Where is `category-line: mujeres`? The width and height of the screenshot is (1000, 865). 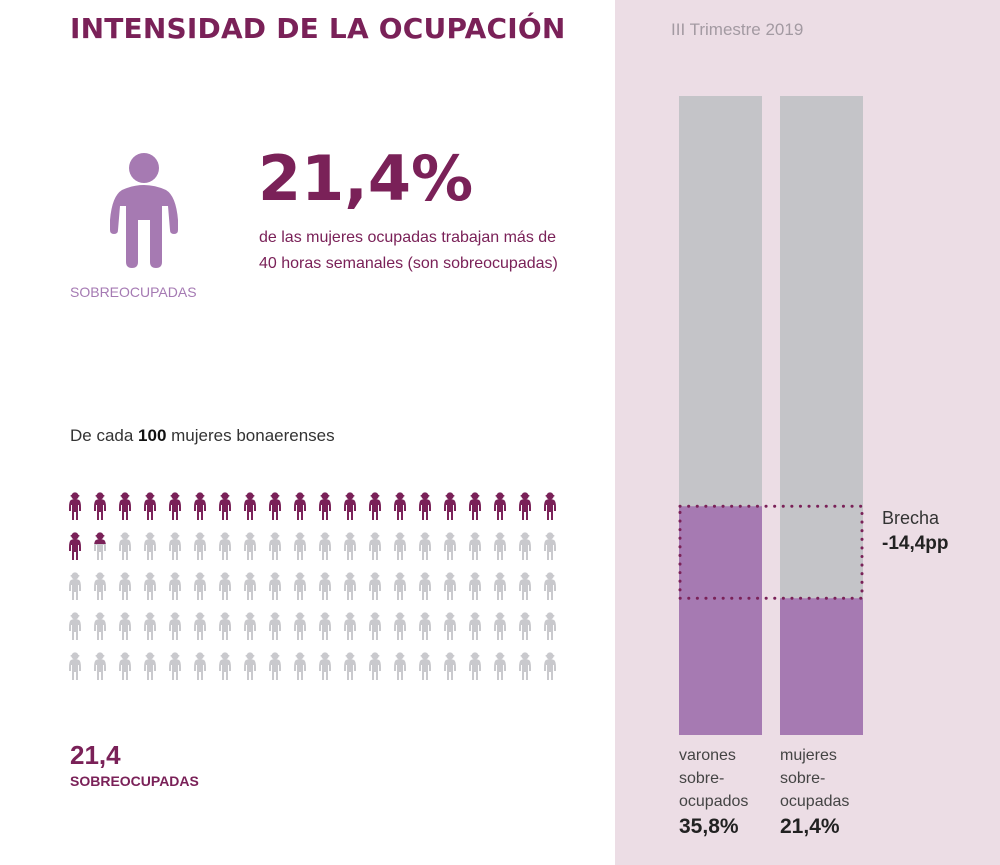
category-line: mujeres is located at coordinates (808, 755).